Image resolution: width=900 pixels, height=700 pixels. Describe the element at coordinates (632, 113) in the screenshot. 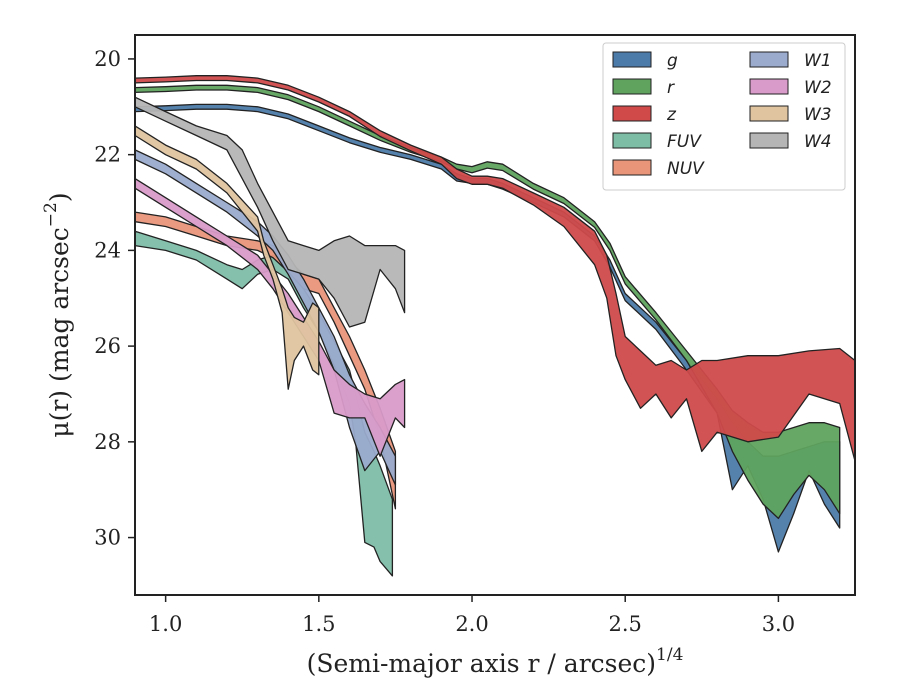

I see `legend-swatch-z` at that location.